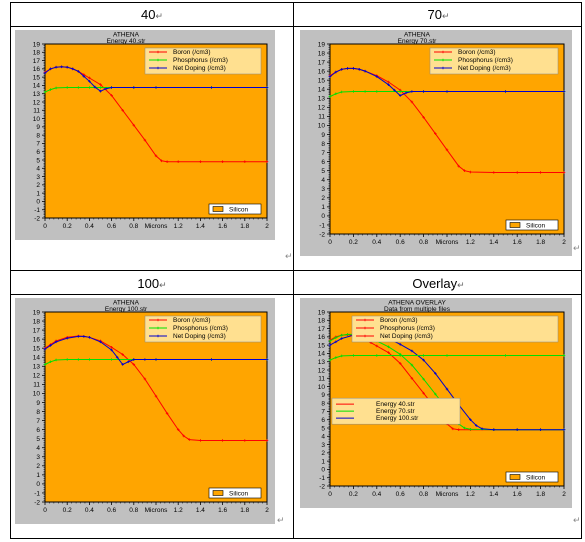 This screenshot has width=585, height=542. What do you see at coordinates (38, 135) in the screenshot?
I see `y-tick-label: 8` at bounding box center [38, 135].